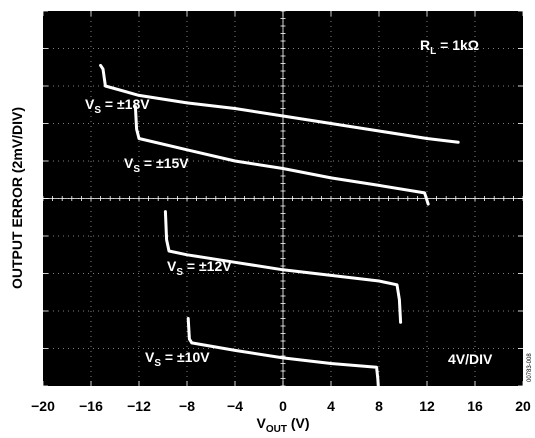 The width and height of the screenshot is (535, 438). What do you see at coordinates (177, 359) in the screenshot?
I see `series-label-10v: VS = ±10V` at bounding box center [177, 359].